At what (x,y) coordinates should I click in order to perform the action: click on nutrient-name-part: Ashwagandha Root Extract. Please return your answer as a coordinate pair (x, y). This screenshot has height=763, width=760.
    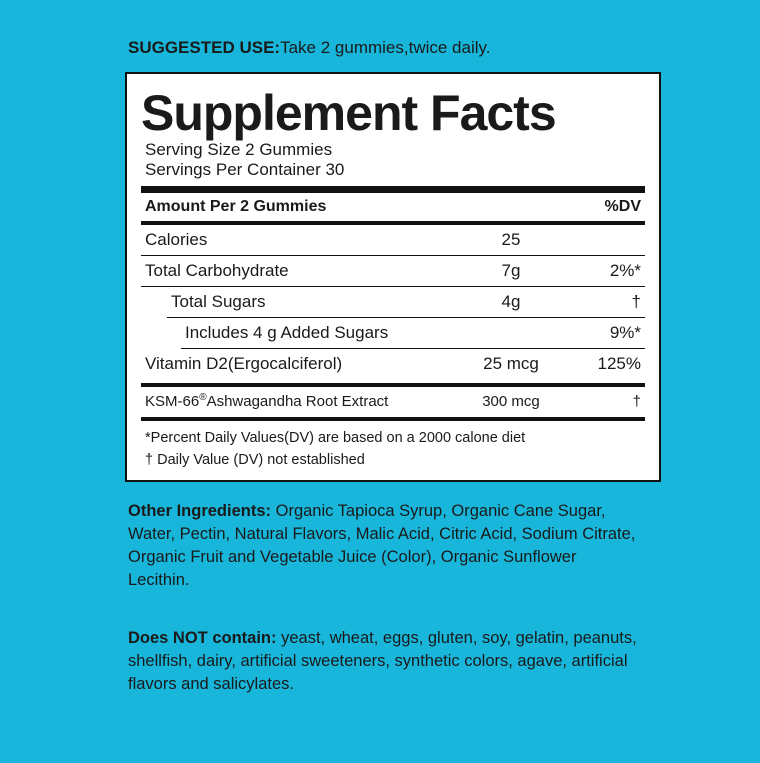
    Looking at the image, I should click on (297, 401).